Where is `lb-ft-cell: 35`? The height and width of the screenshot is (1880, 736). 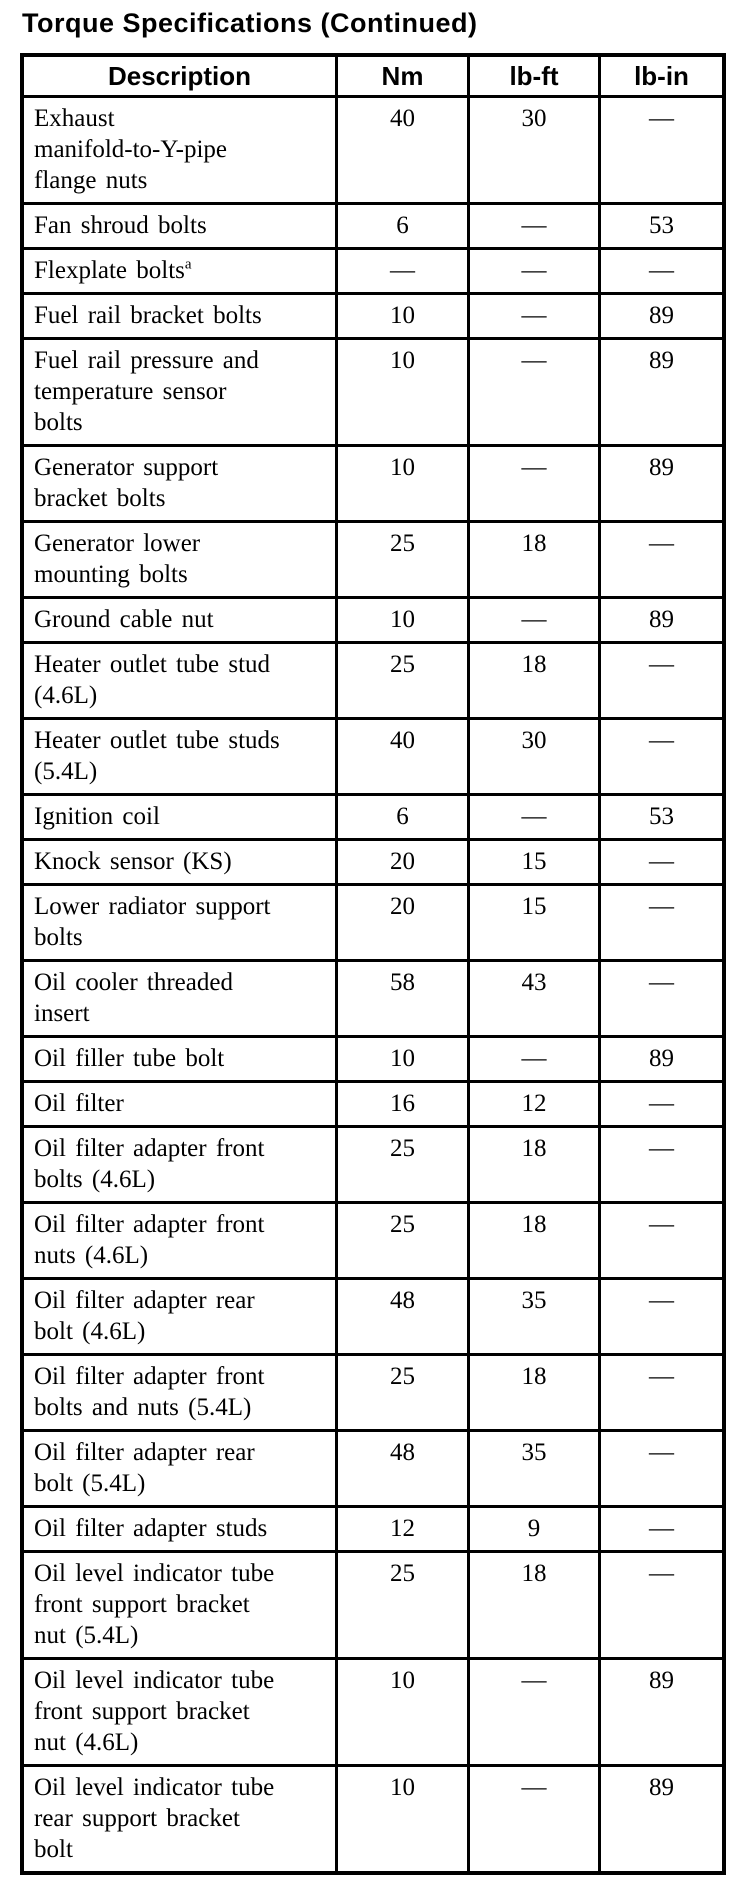 lb-ft-cell: 35 is located at coordinates (534, 1316).